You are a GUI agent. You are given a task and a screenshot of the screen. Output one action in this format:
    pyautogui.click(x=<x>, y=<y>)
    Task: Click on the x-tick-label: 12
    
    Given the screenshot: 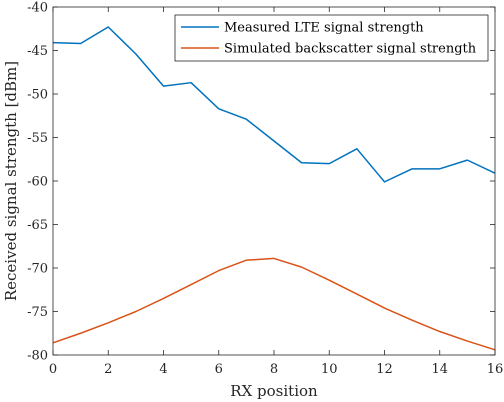 What is the action you would take?
    pyautogui.click(x=384, y=369)
    